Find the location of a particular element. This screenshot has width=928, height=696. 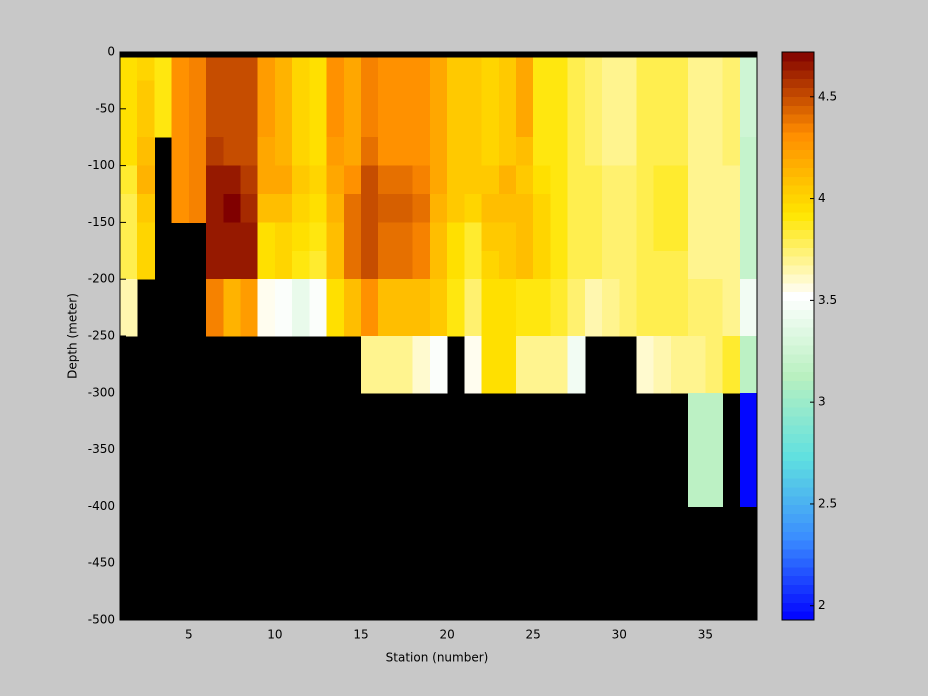

colorbar-tick-label: 4.5 is located at coordinates (827, 96).